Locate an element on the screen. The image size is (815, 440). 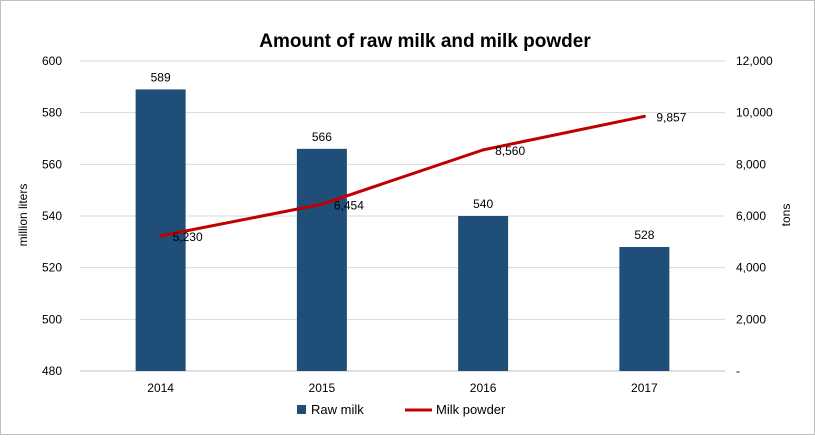
x-axis-tick-label: 2017 is located at coordinates (644, 388).